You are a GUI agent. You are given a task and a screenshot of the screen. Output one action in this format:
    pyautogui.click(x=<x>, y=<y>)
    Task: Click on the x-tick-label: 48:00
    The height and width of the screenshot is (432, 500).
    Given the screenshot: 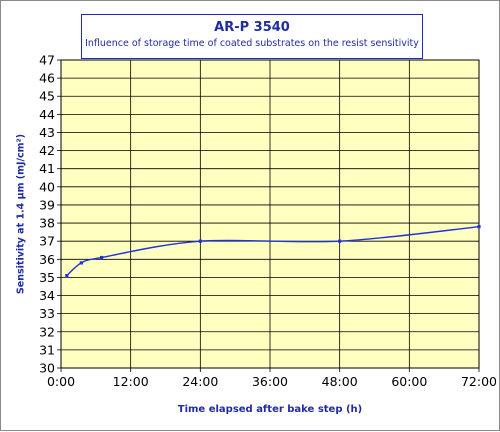 What is the action you would take?
    pyautogui.click(x=340, y=381)
    